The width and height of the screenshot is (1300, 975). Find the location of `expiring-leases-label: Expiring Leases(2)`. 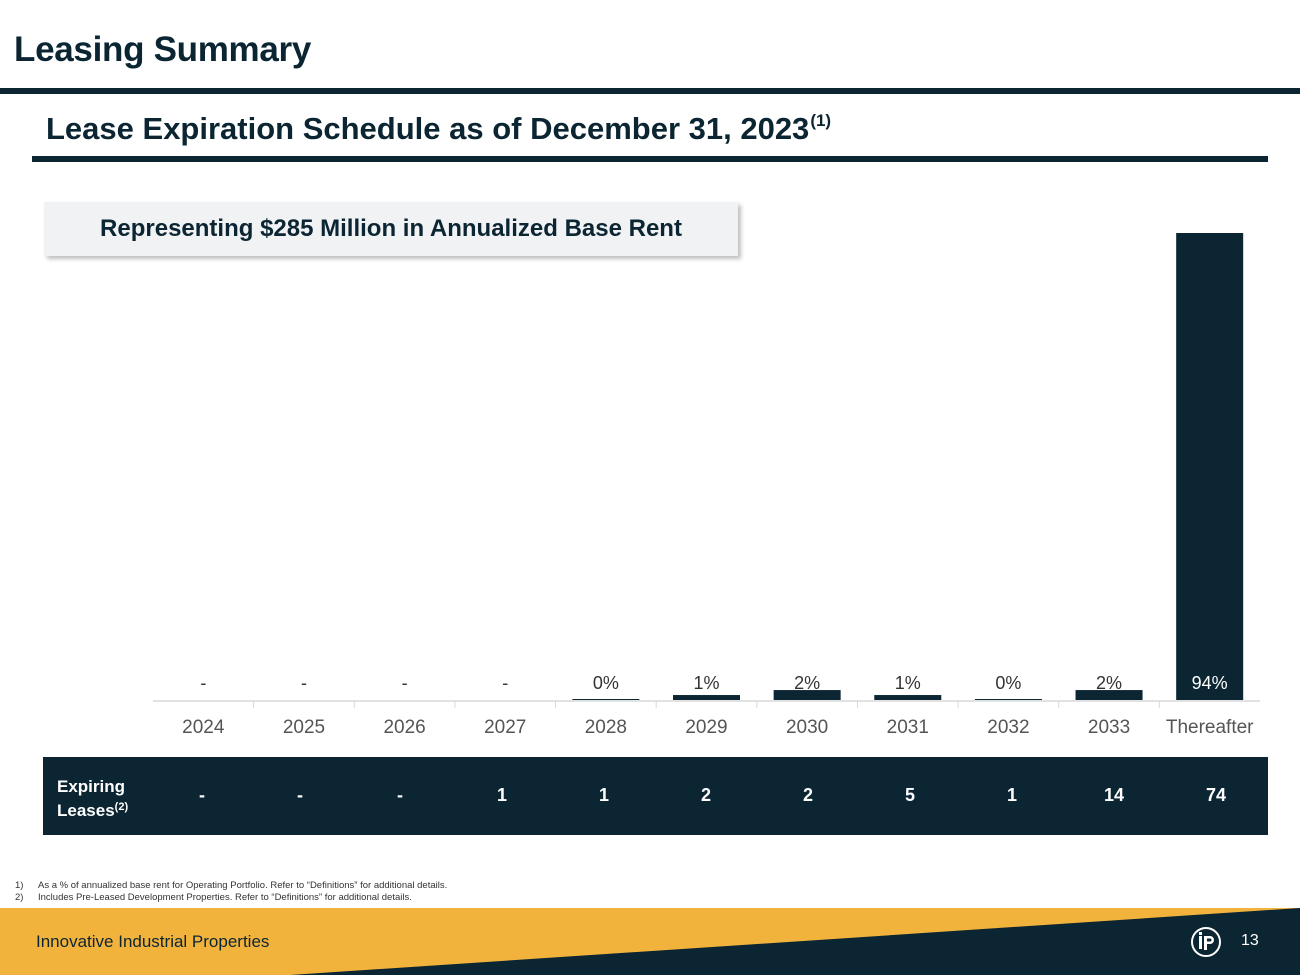

expiring-leases-label: Expiring Leases(2) is located at coordinates (92, 798).